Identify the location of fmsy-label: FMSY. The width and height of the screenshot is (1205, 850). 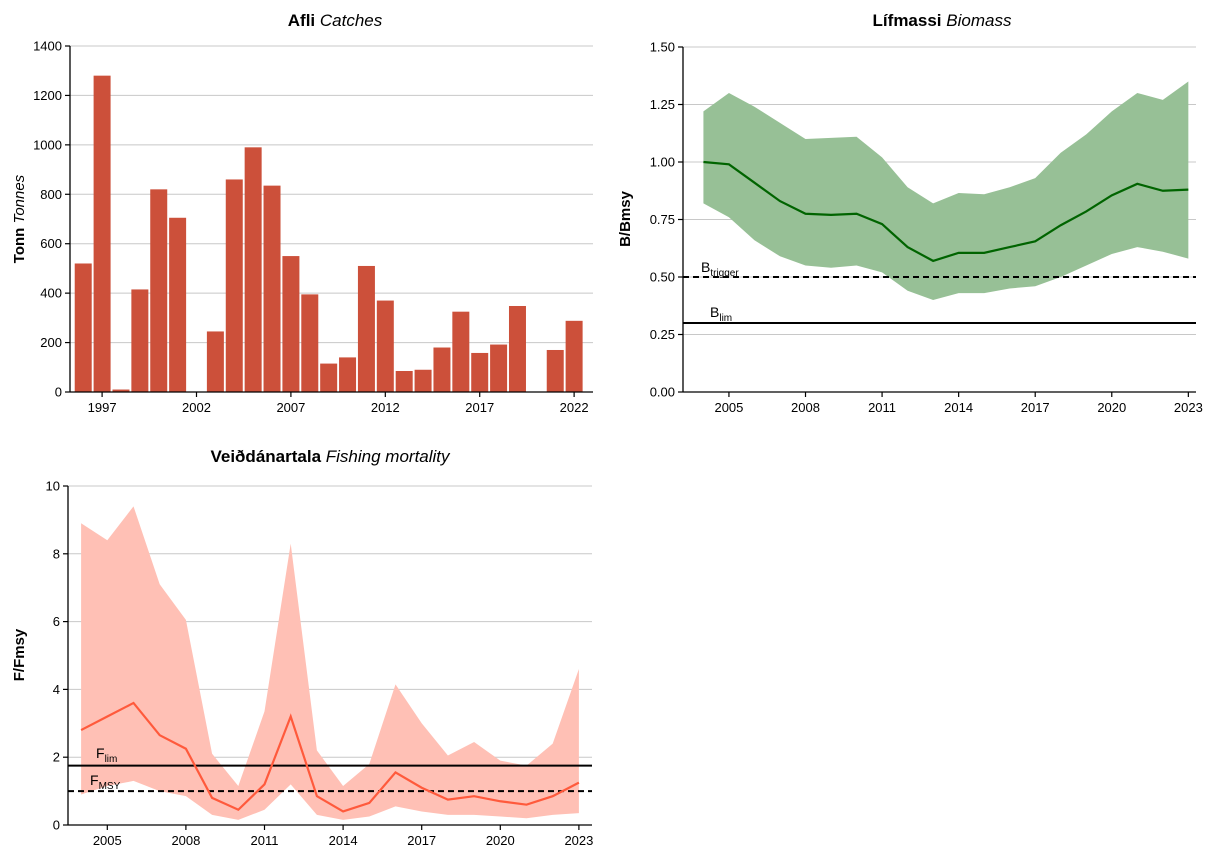
(105, 782).